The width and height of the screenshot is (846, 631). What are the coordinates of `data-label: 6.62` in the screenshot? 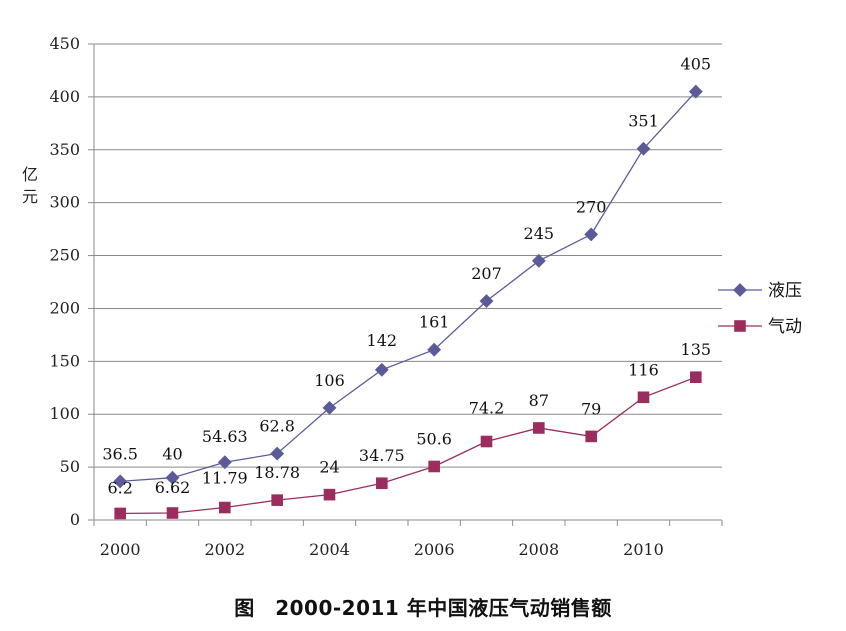 It's located at (173, 487).